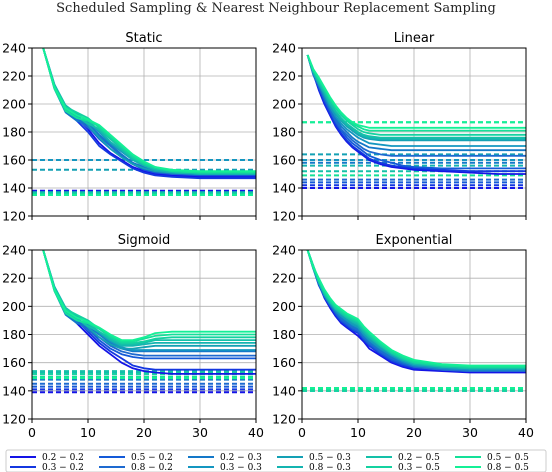  I want to click on legend-label: 0.8 − 0.3, so click(330, 467).